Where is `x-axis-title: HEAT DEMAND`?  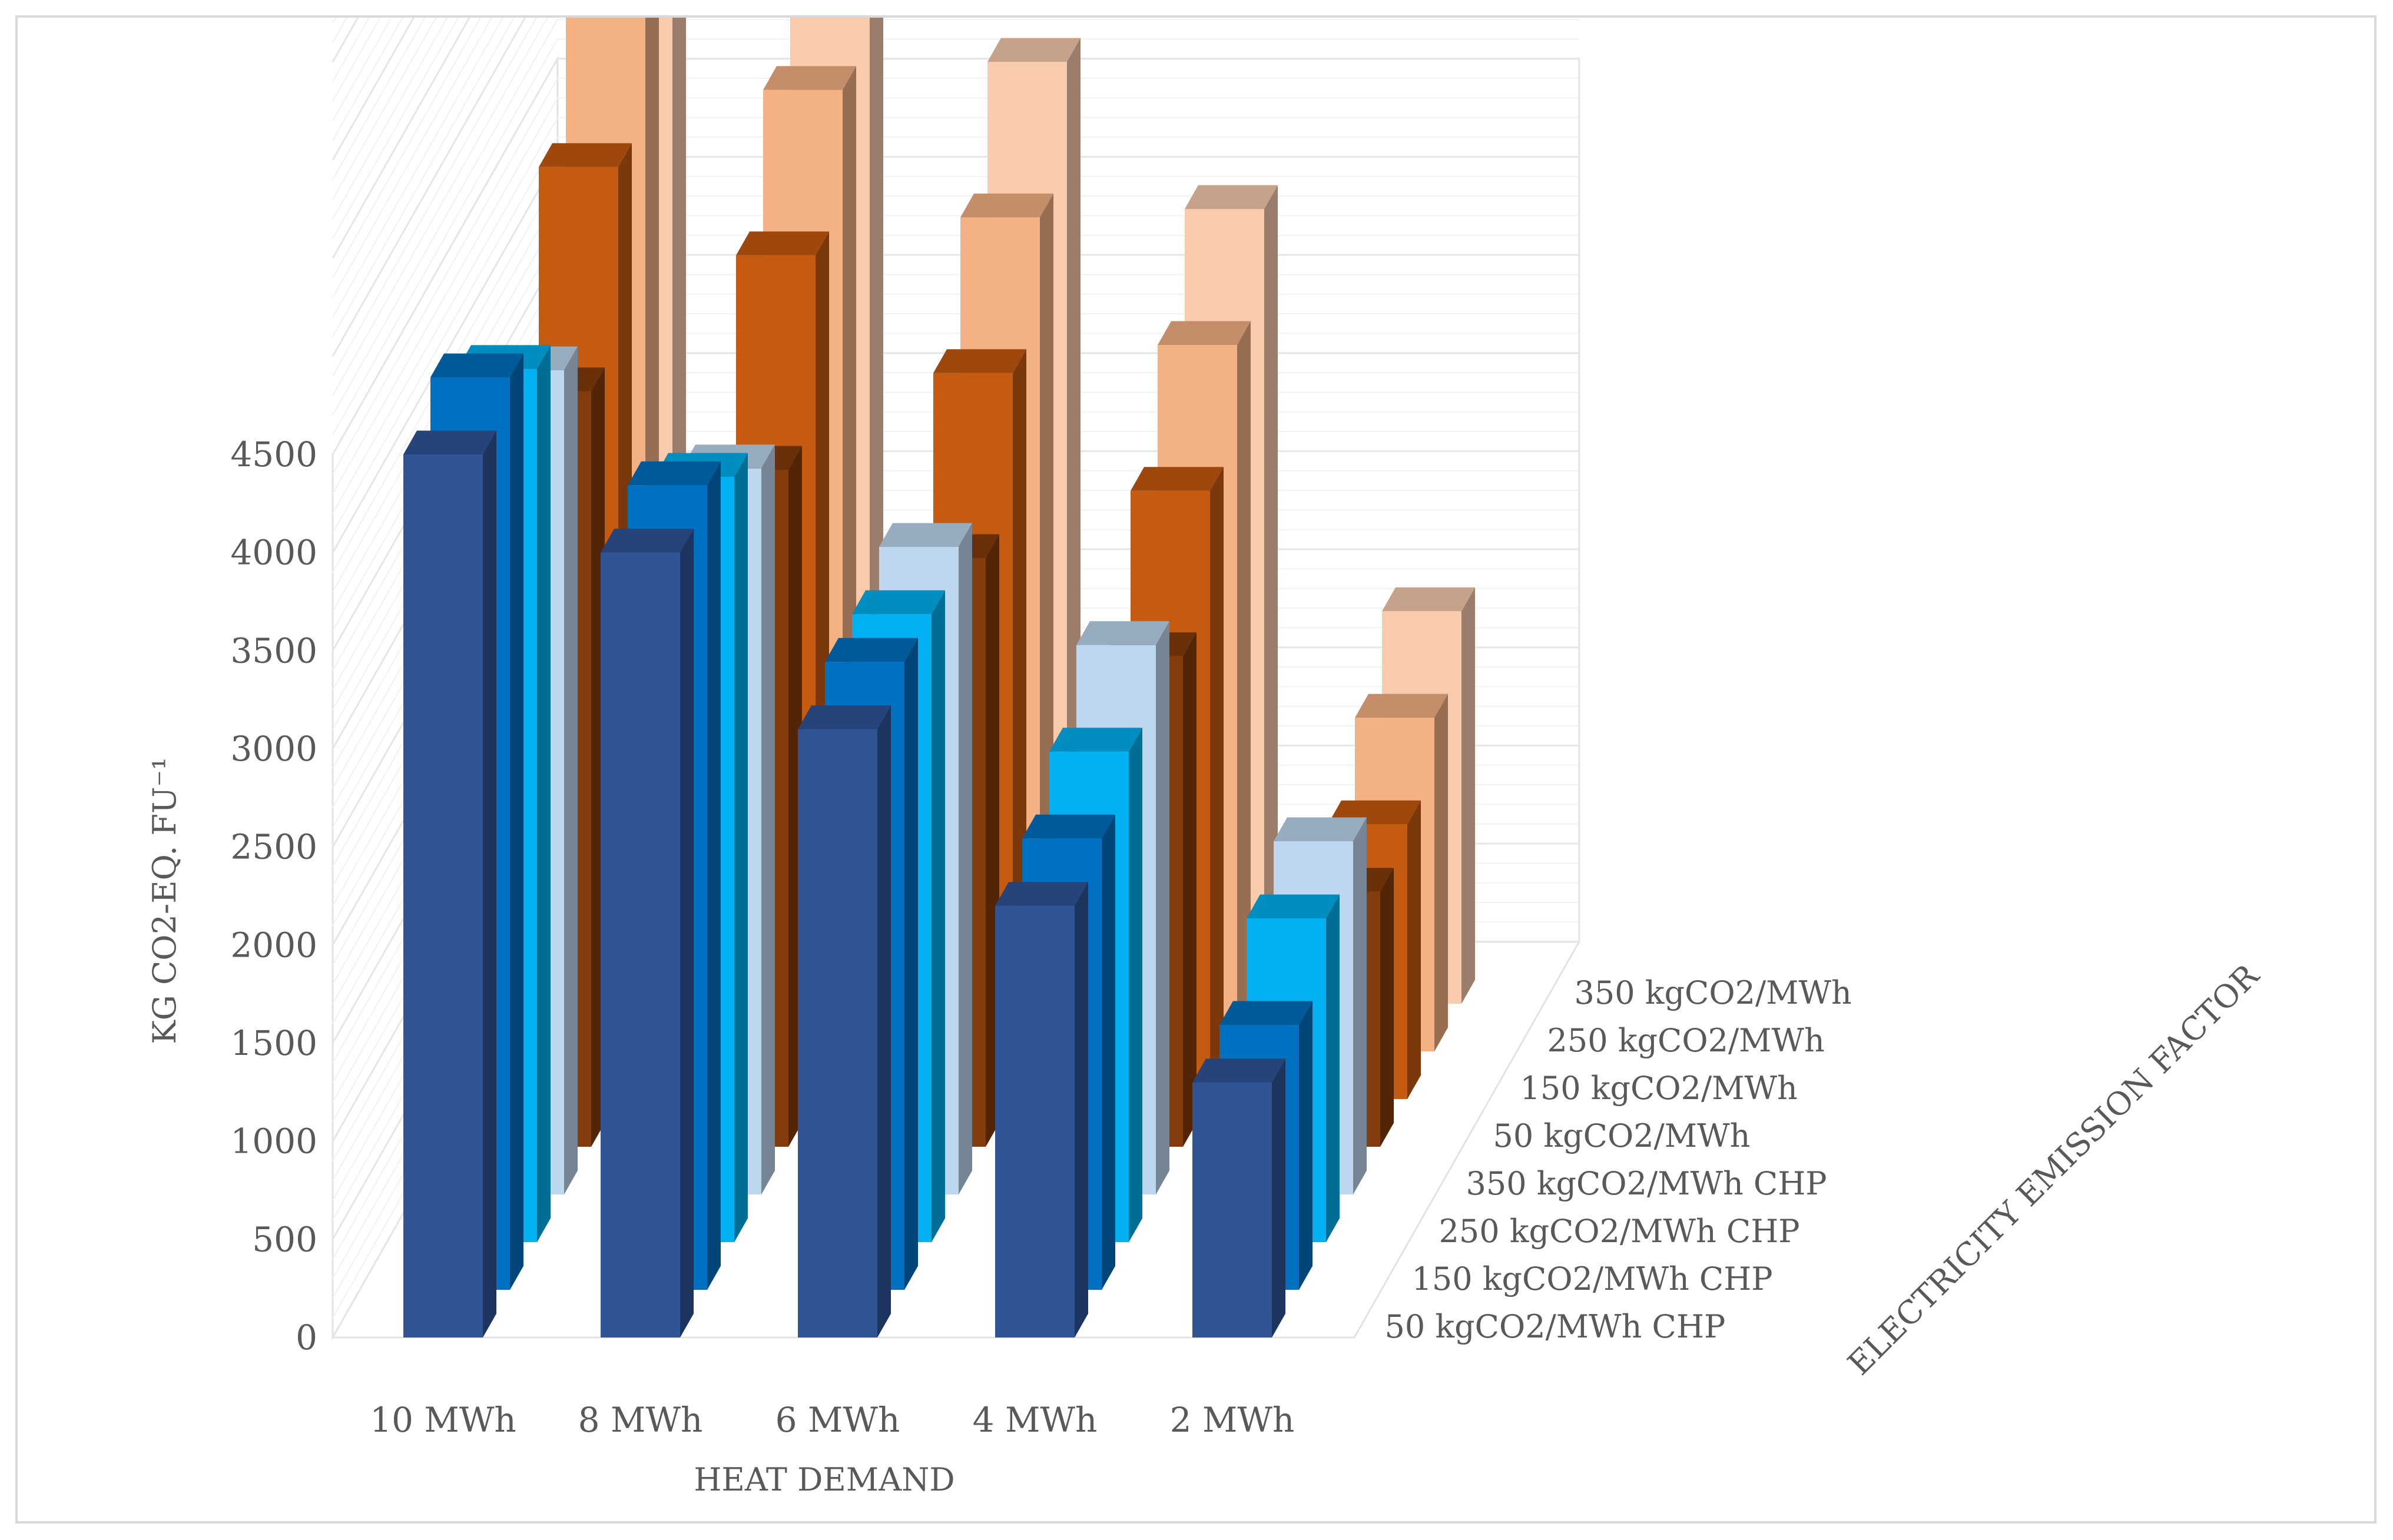
x-axis-title: HEAT DEMAND is located at coordinates (824, 1479).